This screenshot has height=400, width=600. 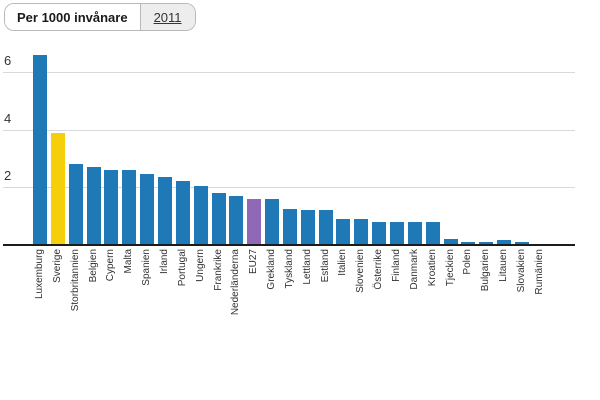 What do you see at coordinates (486, 243) in the screenshot?
I see `bar-bulgarien` at bounding box center [486, 243].